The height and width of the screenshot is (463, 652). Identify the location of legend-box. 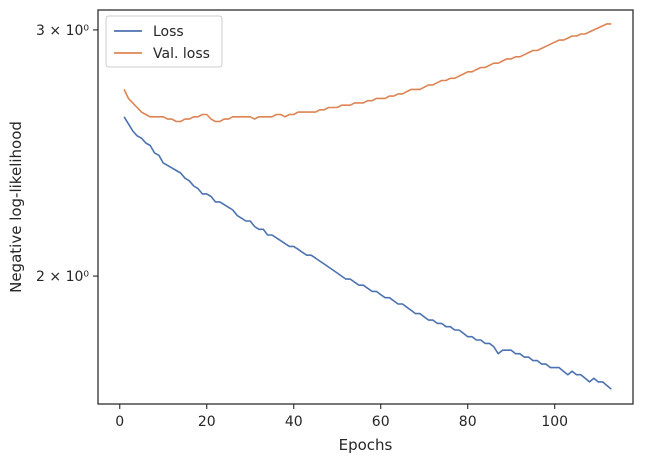
(164, 41).